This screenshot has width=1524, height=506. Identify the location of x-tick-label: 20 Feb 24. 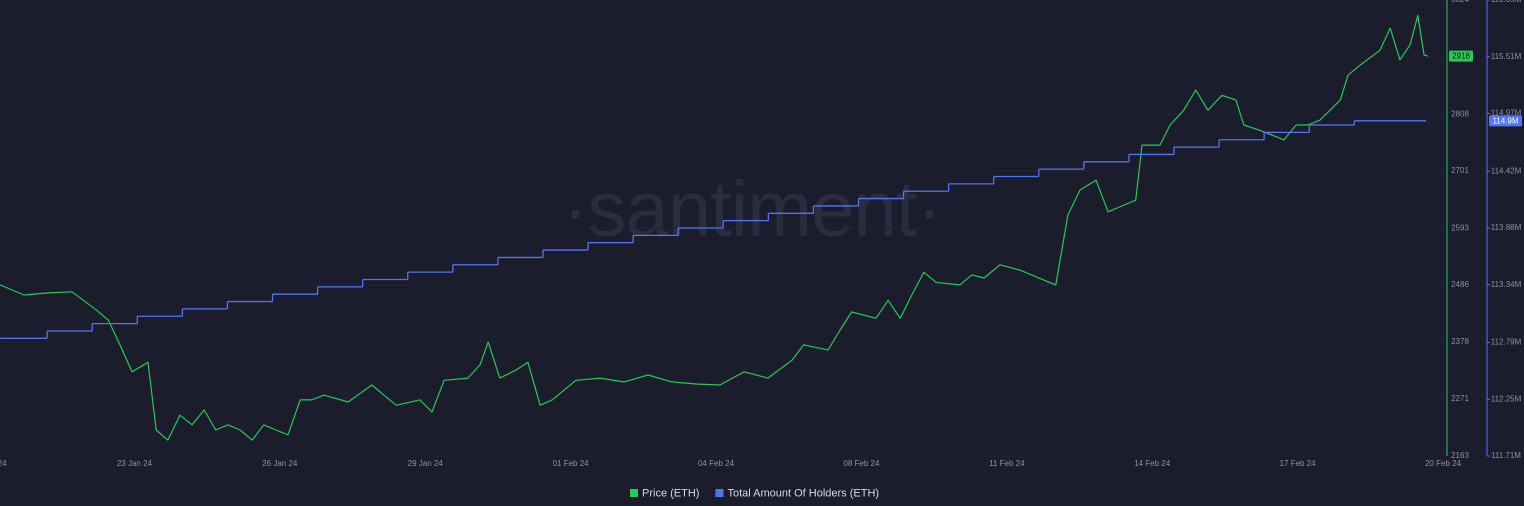
(1443, 463).